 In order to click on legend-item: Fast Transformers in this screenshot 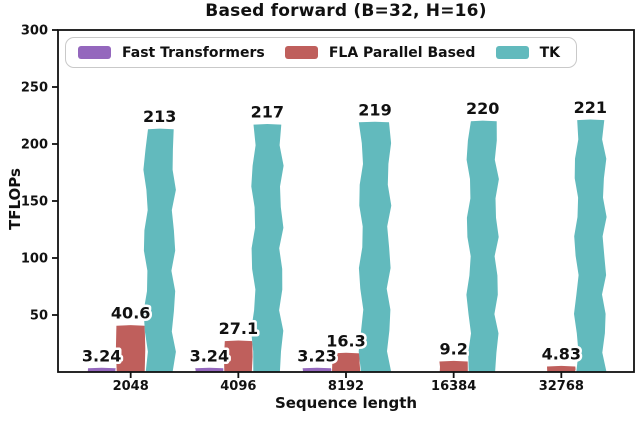, I will do `click(171, 53)`.